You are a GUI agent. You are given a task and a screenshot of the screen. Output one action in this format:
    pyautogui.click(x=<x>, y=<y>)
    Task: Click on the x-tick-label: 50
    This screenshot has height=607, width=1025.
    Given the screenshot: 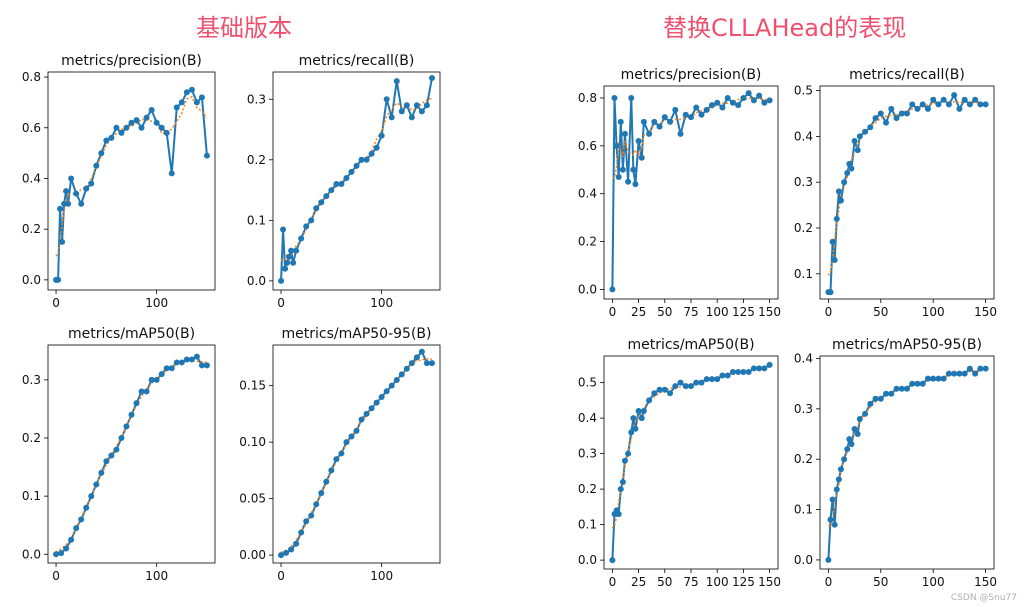 What is the action you would take?
    pyautogui.click(x=880, y=312)
    